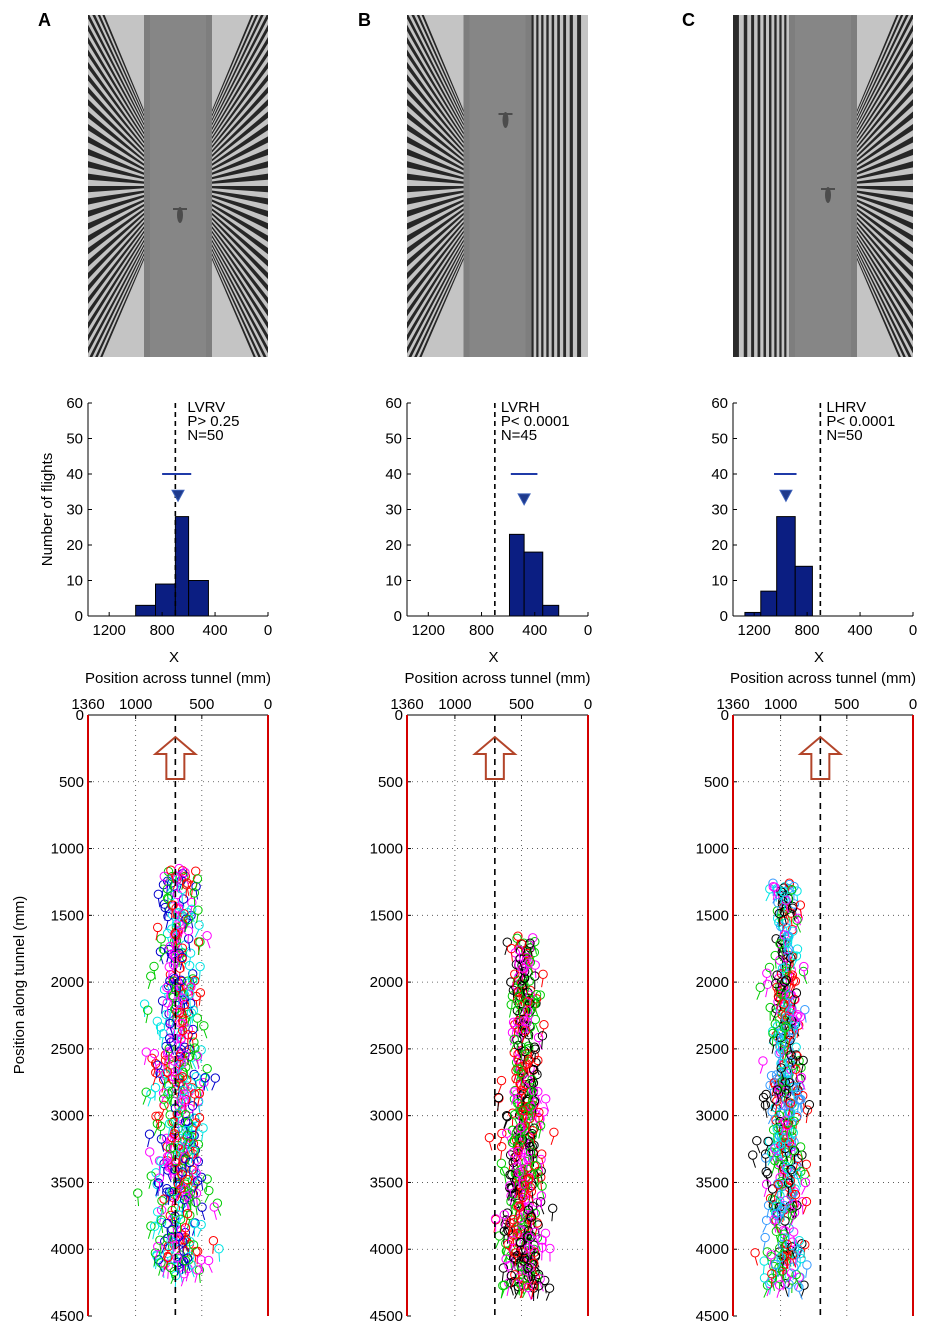 The height and width of the screenshot is (1321, 933). Describe the element at coordinates (559, 186) in the screenshot. I see `right-wall-horizontal` at that location.